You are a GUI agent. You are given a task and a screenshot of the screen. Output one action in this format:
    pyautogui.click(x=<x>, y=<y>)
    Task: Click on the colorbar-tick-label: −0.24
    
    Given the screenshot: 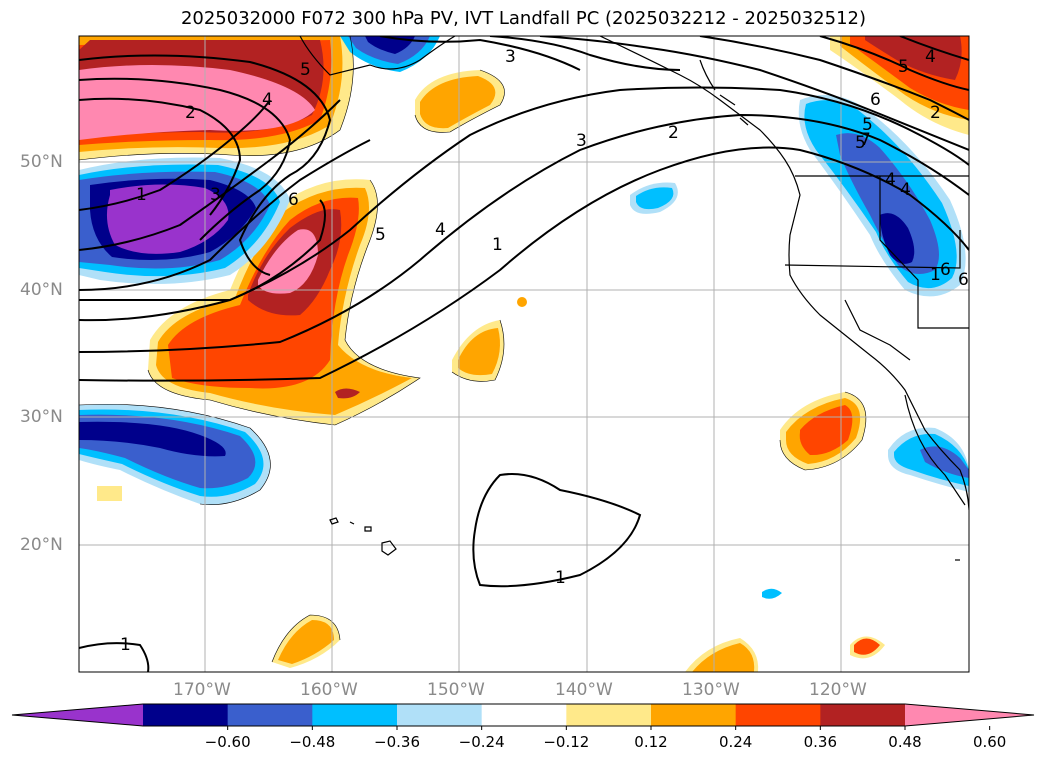 What is the action you would take?
    pyautogui.click(x=481, y=742)
    